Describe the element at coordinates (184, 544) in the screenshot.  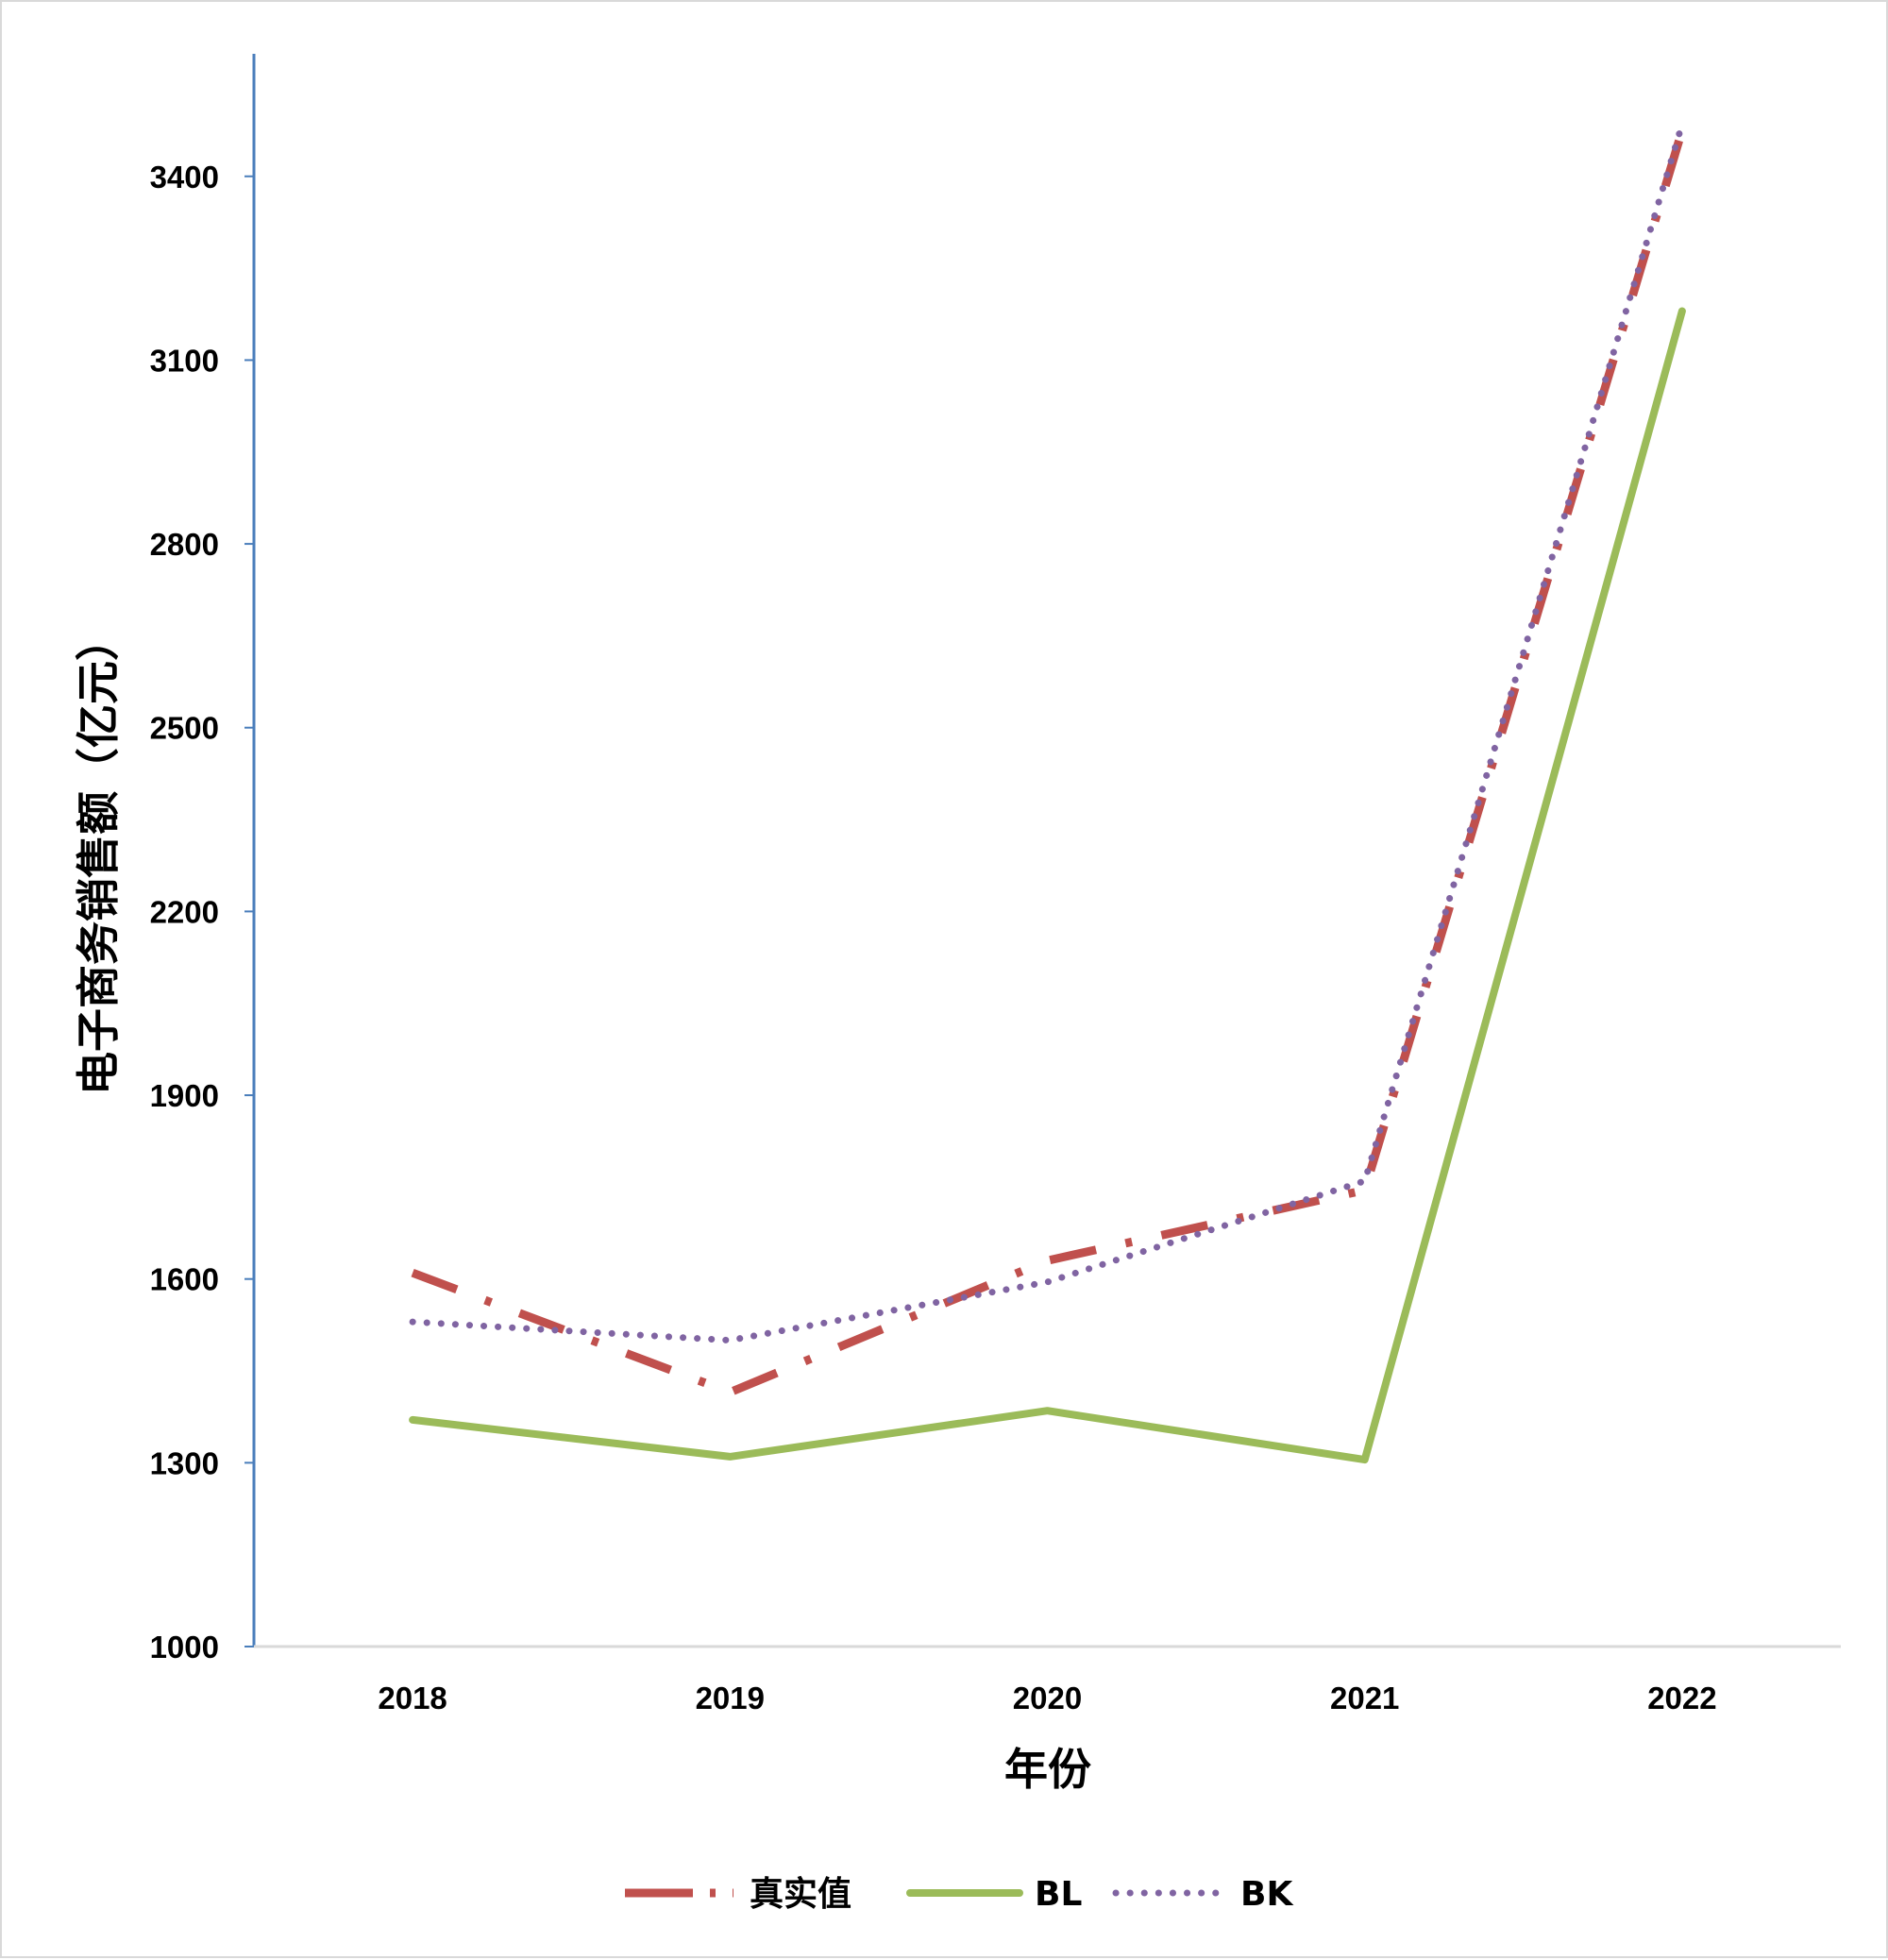
I see `y-tick-label: 2800` at that location.